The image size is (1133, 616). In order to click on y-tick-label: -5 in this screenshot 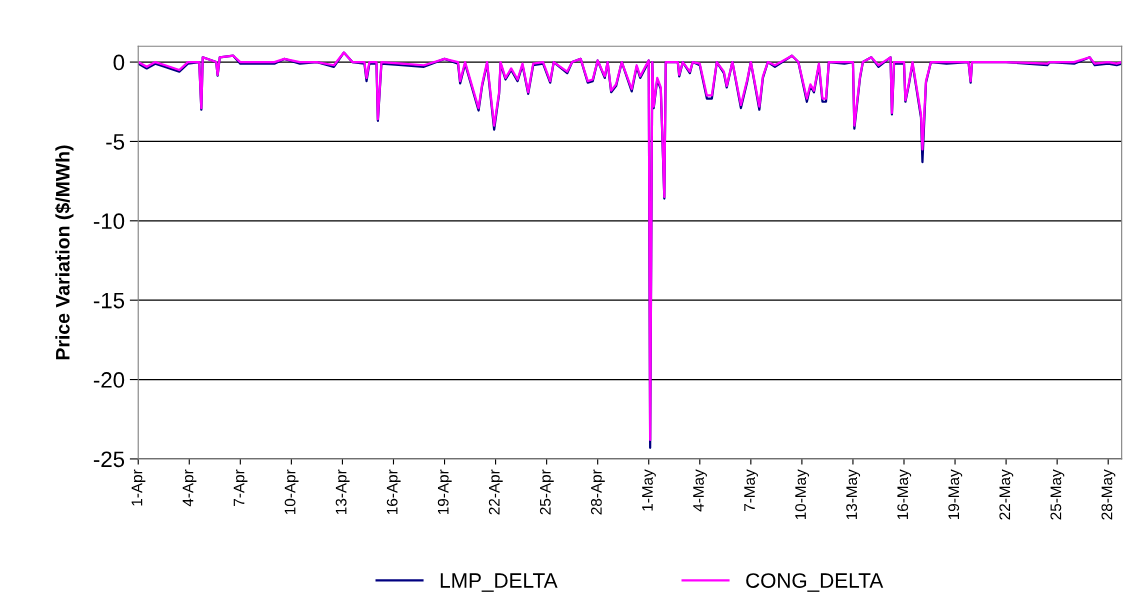, I will do `click(115, 142)`.